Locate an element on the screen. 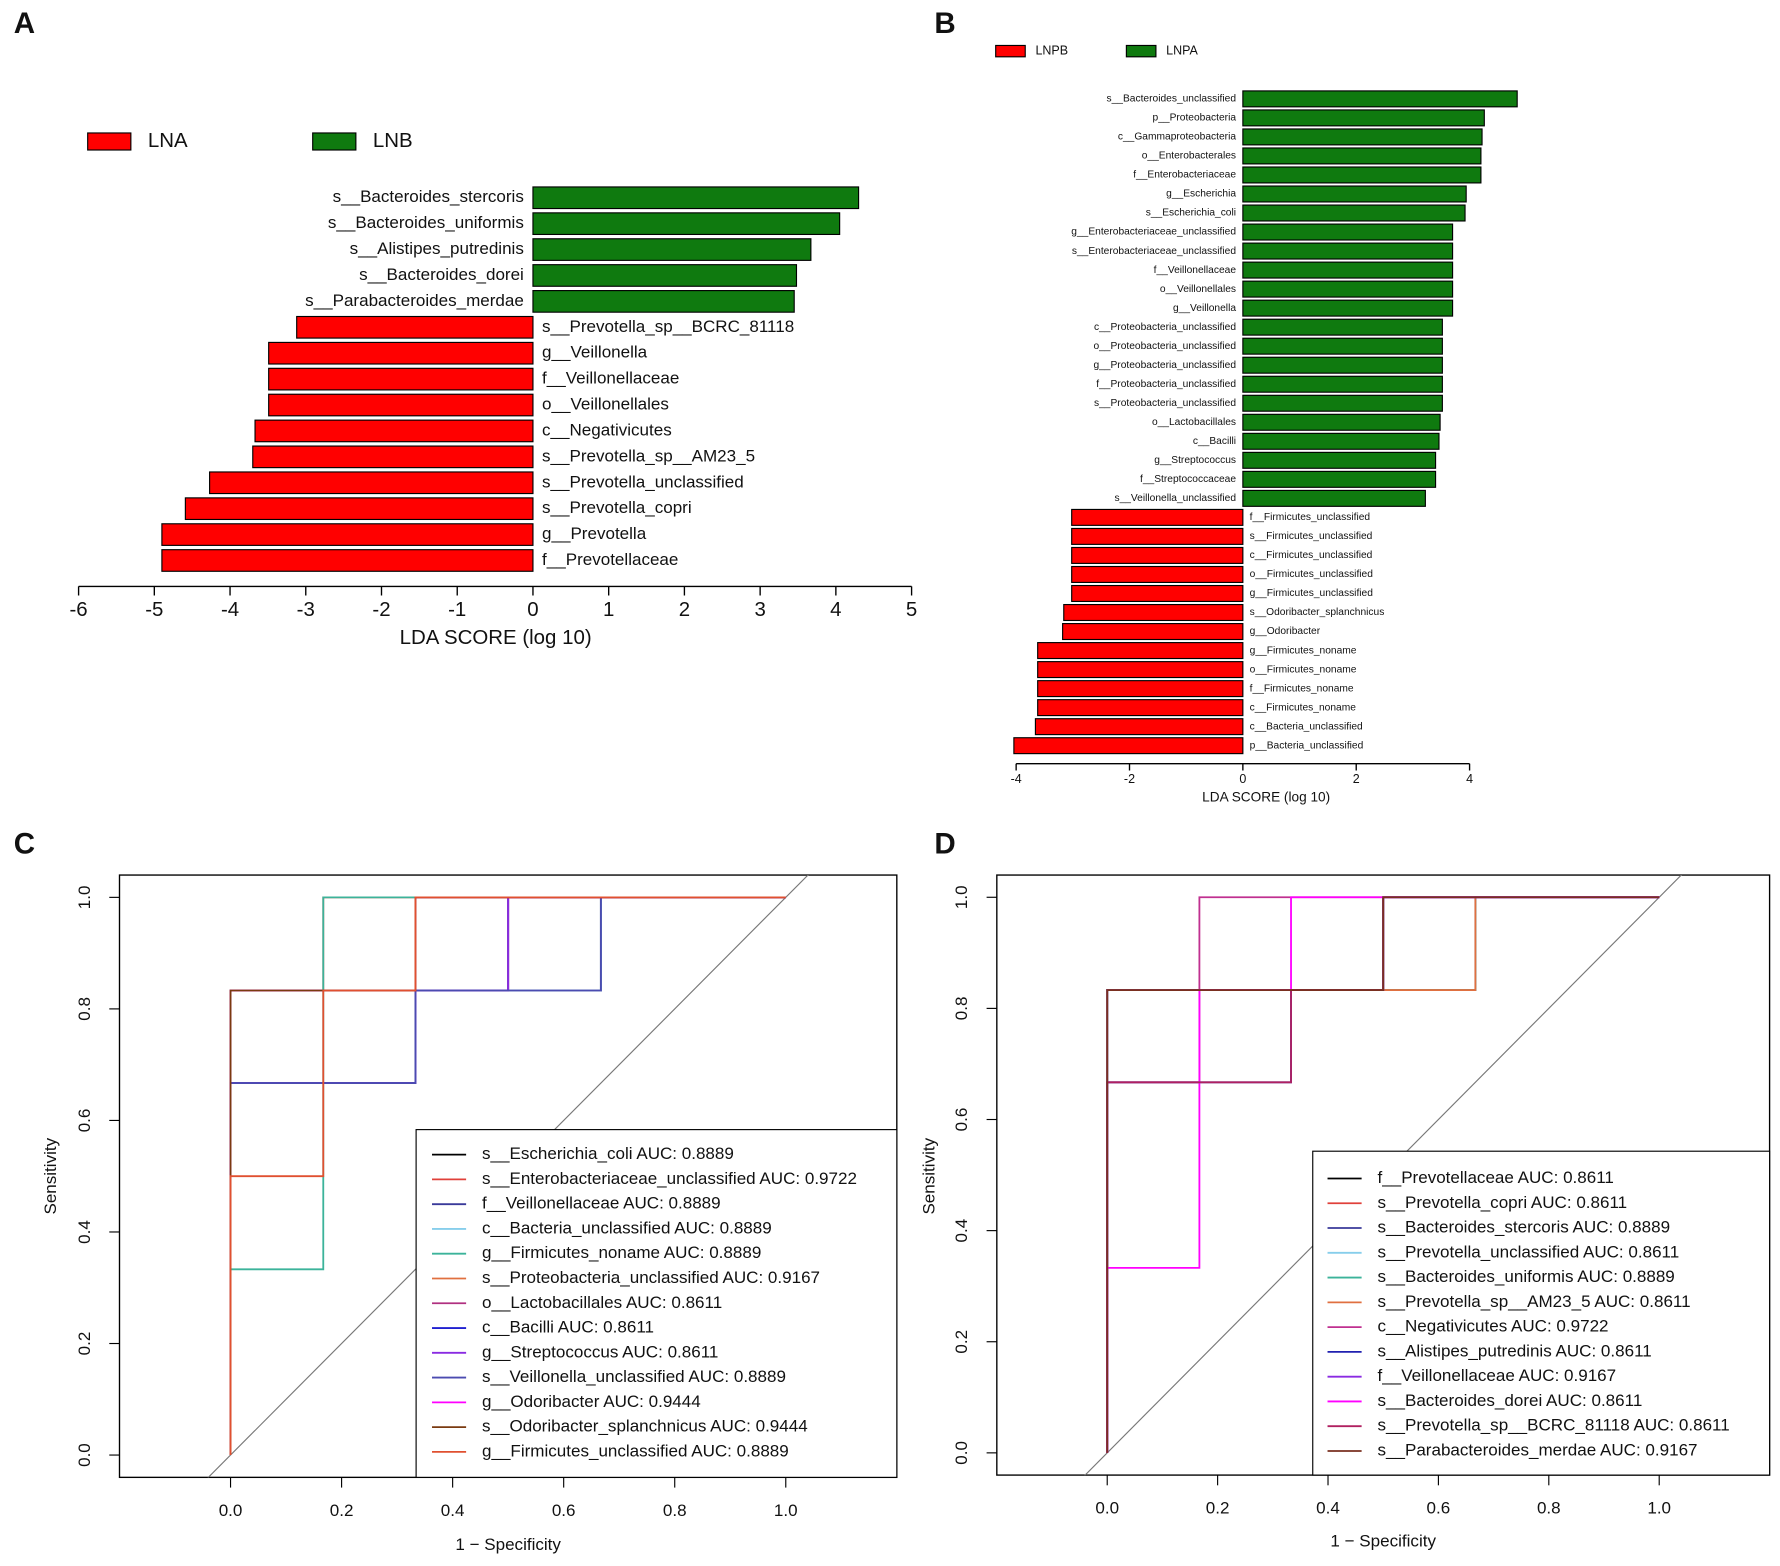  legend-label: g__Firmicutes_noname AUC: 0.8889 is located at coordinates (621, 1252).